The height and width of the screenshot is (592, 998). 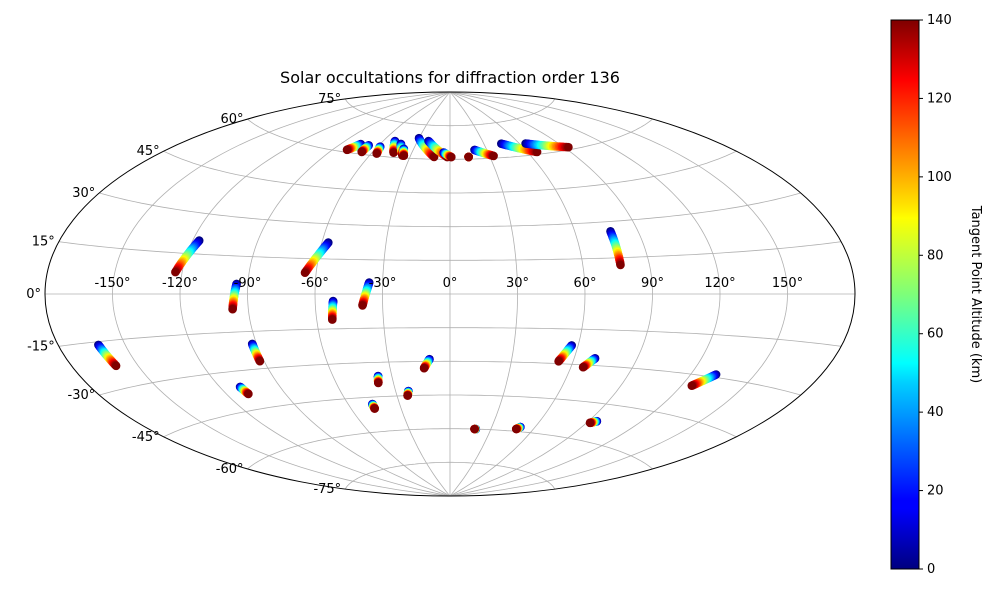 I want to click on colorbar-tick-label: 60, so click(x=935, y=334).